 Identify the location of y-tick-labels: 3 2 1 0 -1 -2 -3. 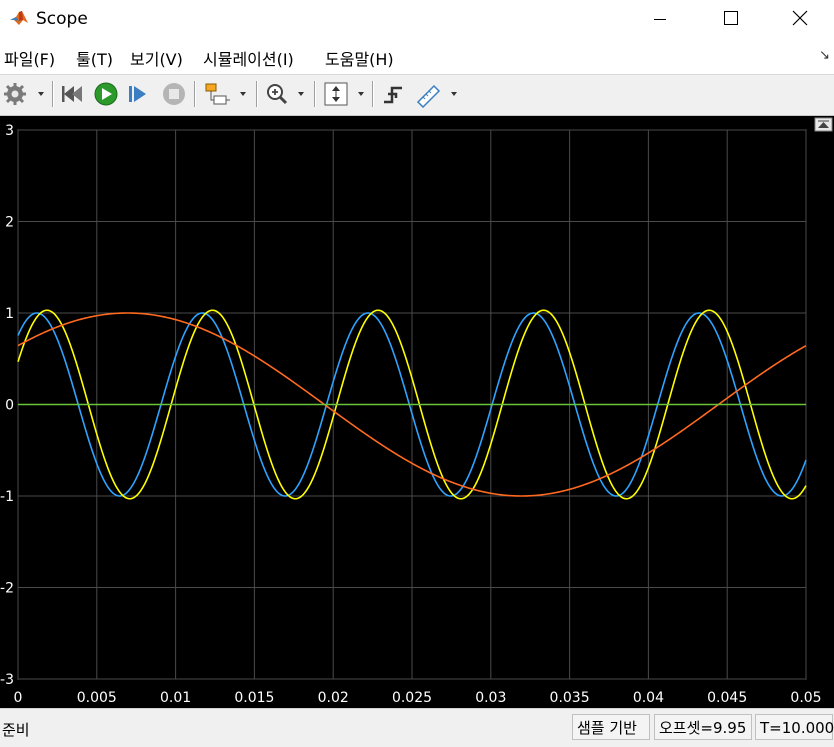
(7, 405).